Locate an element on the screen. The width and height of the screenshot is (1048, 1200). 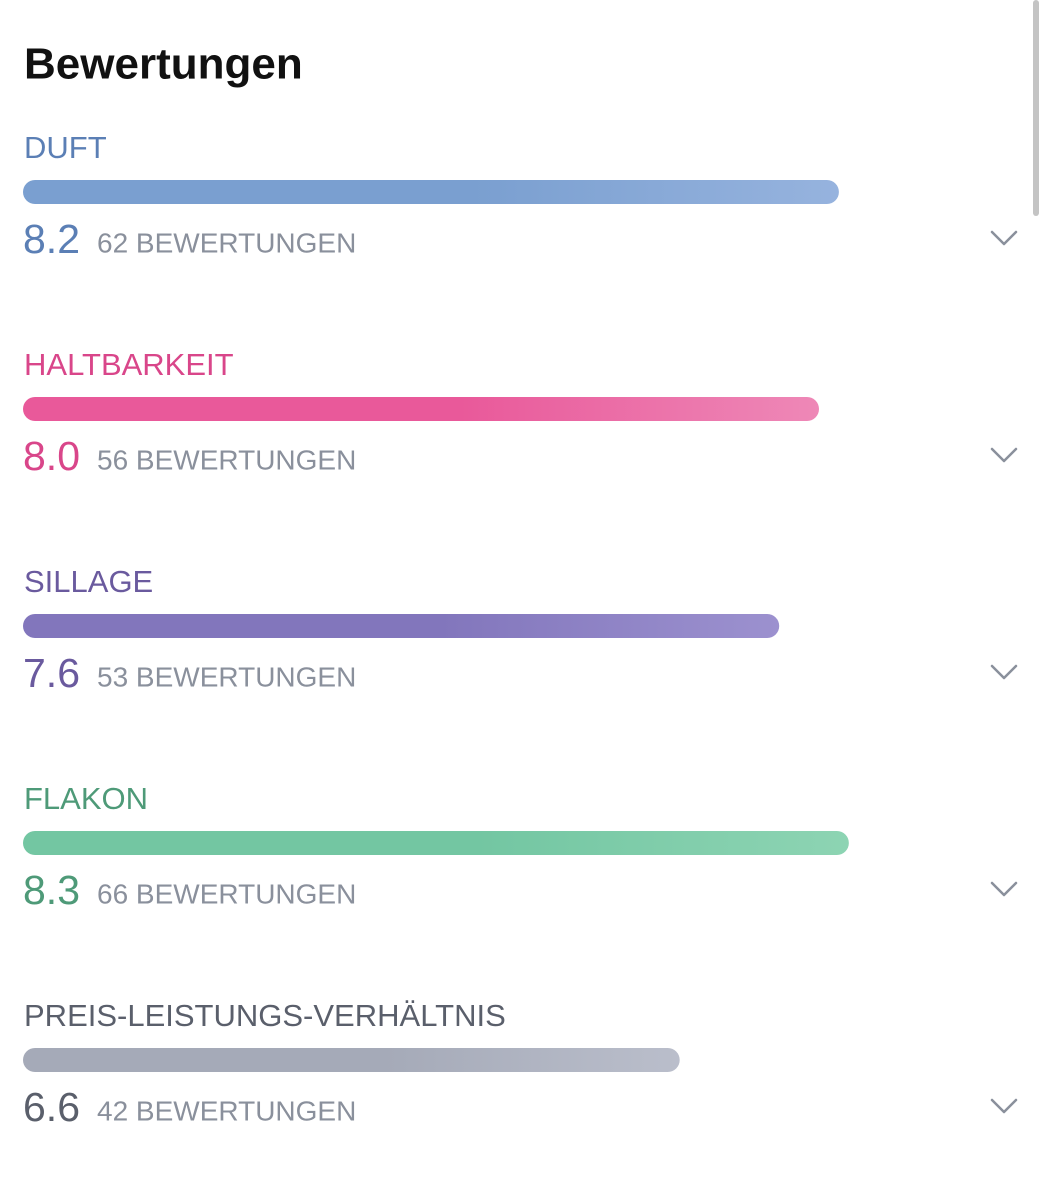
rating-count: 66 BEWERTUNGEN is located at coordinates (226, 893).